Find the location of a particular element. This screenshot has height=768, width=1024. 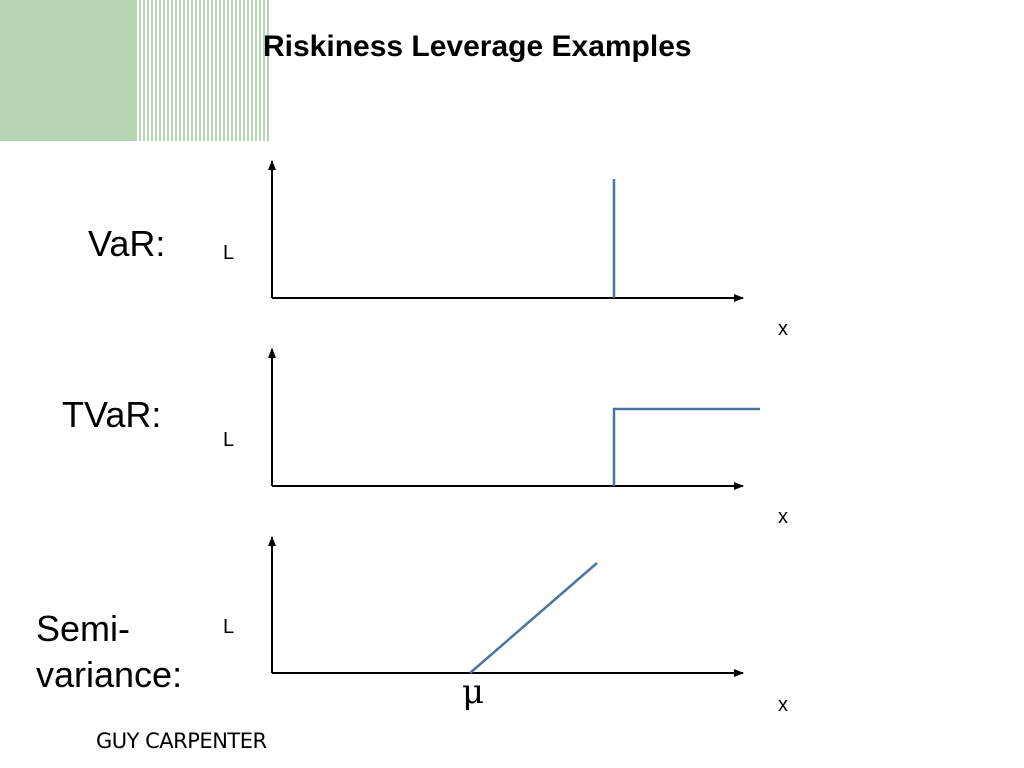

guy-carpenter-logo: GUY CARPENTER is located at coordinates (181, 741).